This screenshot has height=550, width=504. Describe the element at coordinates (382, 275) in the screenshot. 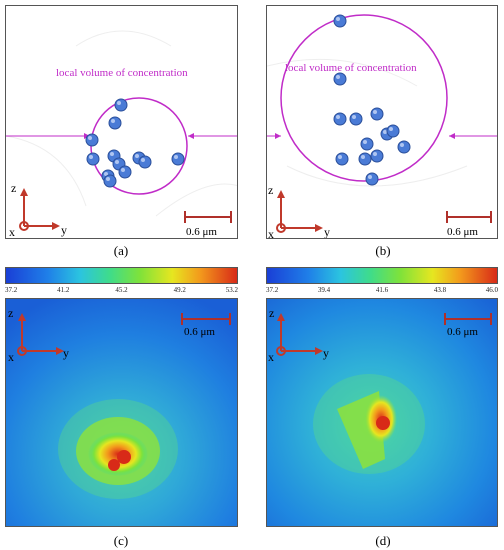

I see `colorbar-d` at that location.